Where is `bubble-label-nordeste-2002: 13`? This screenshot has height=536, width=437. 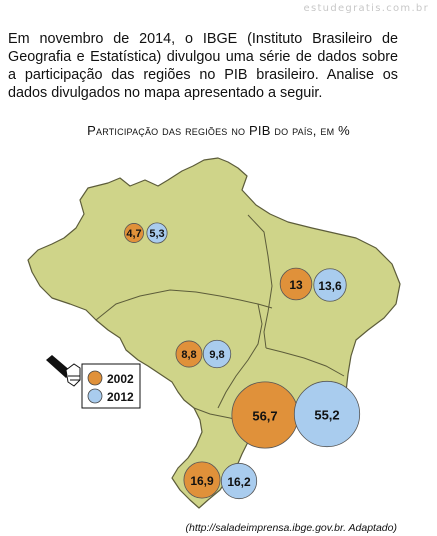 bubble-label-nordeste-2002: 13 is located at coordinates (296, 285).